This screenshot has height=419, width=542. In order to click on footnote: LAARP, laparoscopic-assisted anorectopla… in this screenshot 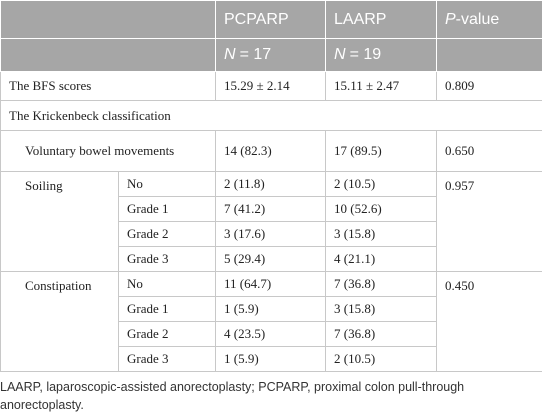, I will do `click(232, 396)`.